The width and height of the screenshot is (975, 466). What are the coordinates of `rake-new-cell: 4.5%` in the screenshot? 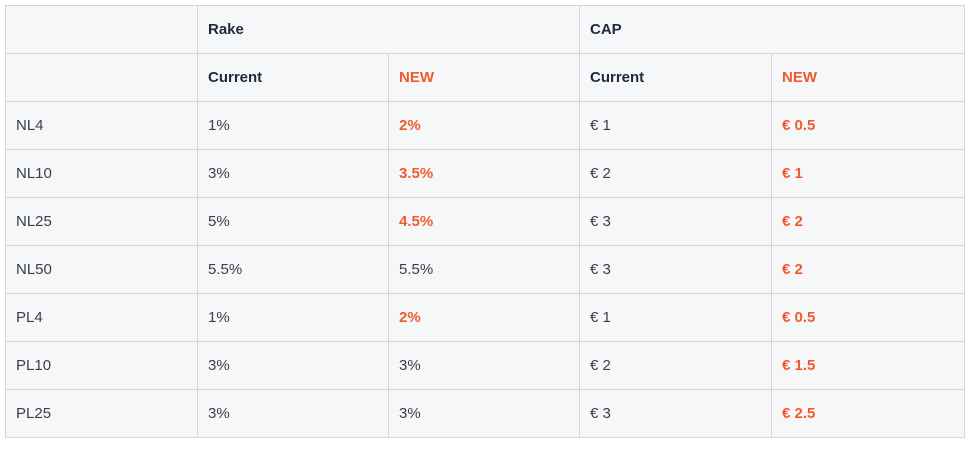 It's located at (484, 221).